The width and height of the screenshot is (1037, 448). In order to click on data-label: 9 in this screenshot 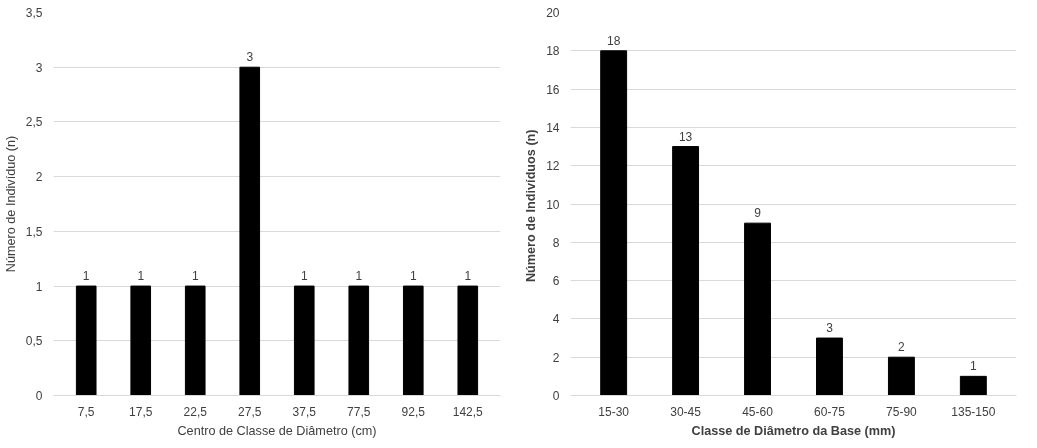, I will do `click(758, 213)`.